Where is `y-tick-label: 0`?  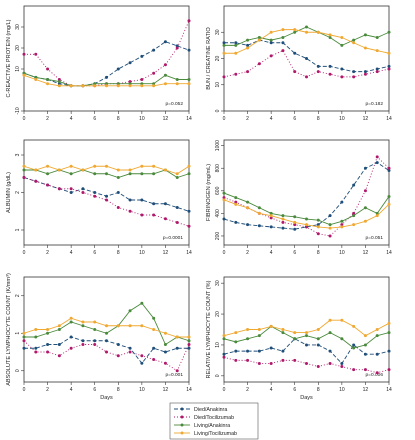
y-tick-label: 0 is located at coordinates (218, 375).